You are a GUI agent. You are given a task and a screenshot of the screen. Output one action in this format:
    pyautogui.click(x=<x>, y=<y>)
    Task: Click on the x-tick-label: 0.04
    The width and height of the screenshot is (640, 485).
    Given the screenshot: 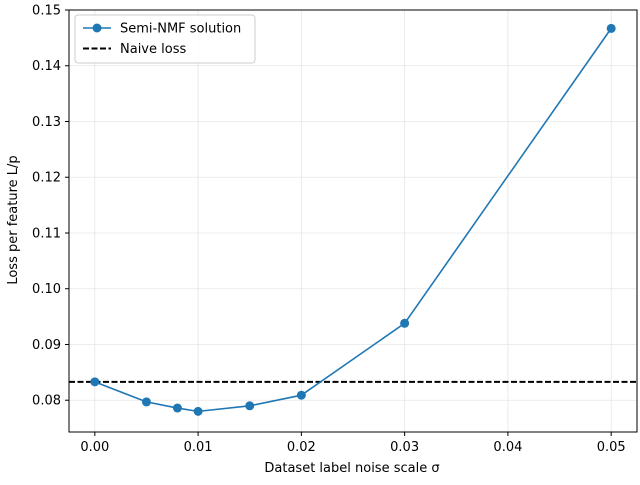 What is the action you would take?
    pyautogui.click(x=507, y=447)
    